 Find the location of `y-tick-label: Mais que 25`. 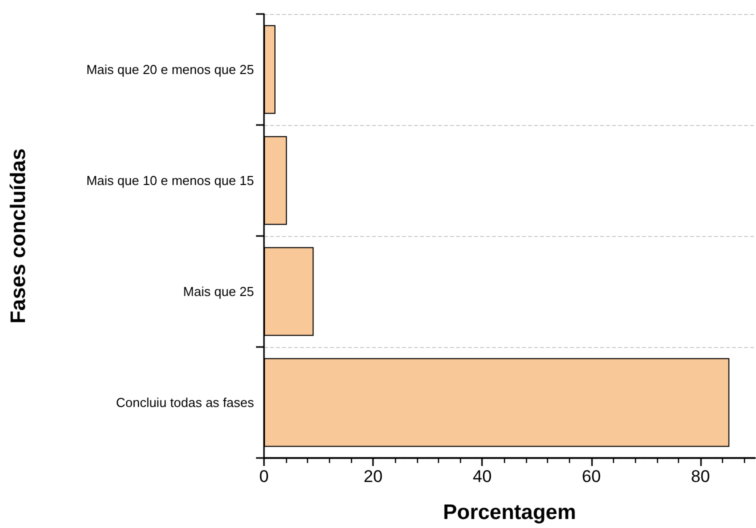

y-tick-label: Mais que 25 is located at coordinates (218, 291).